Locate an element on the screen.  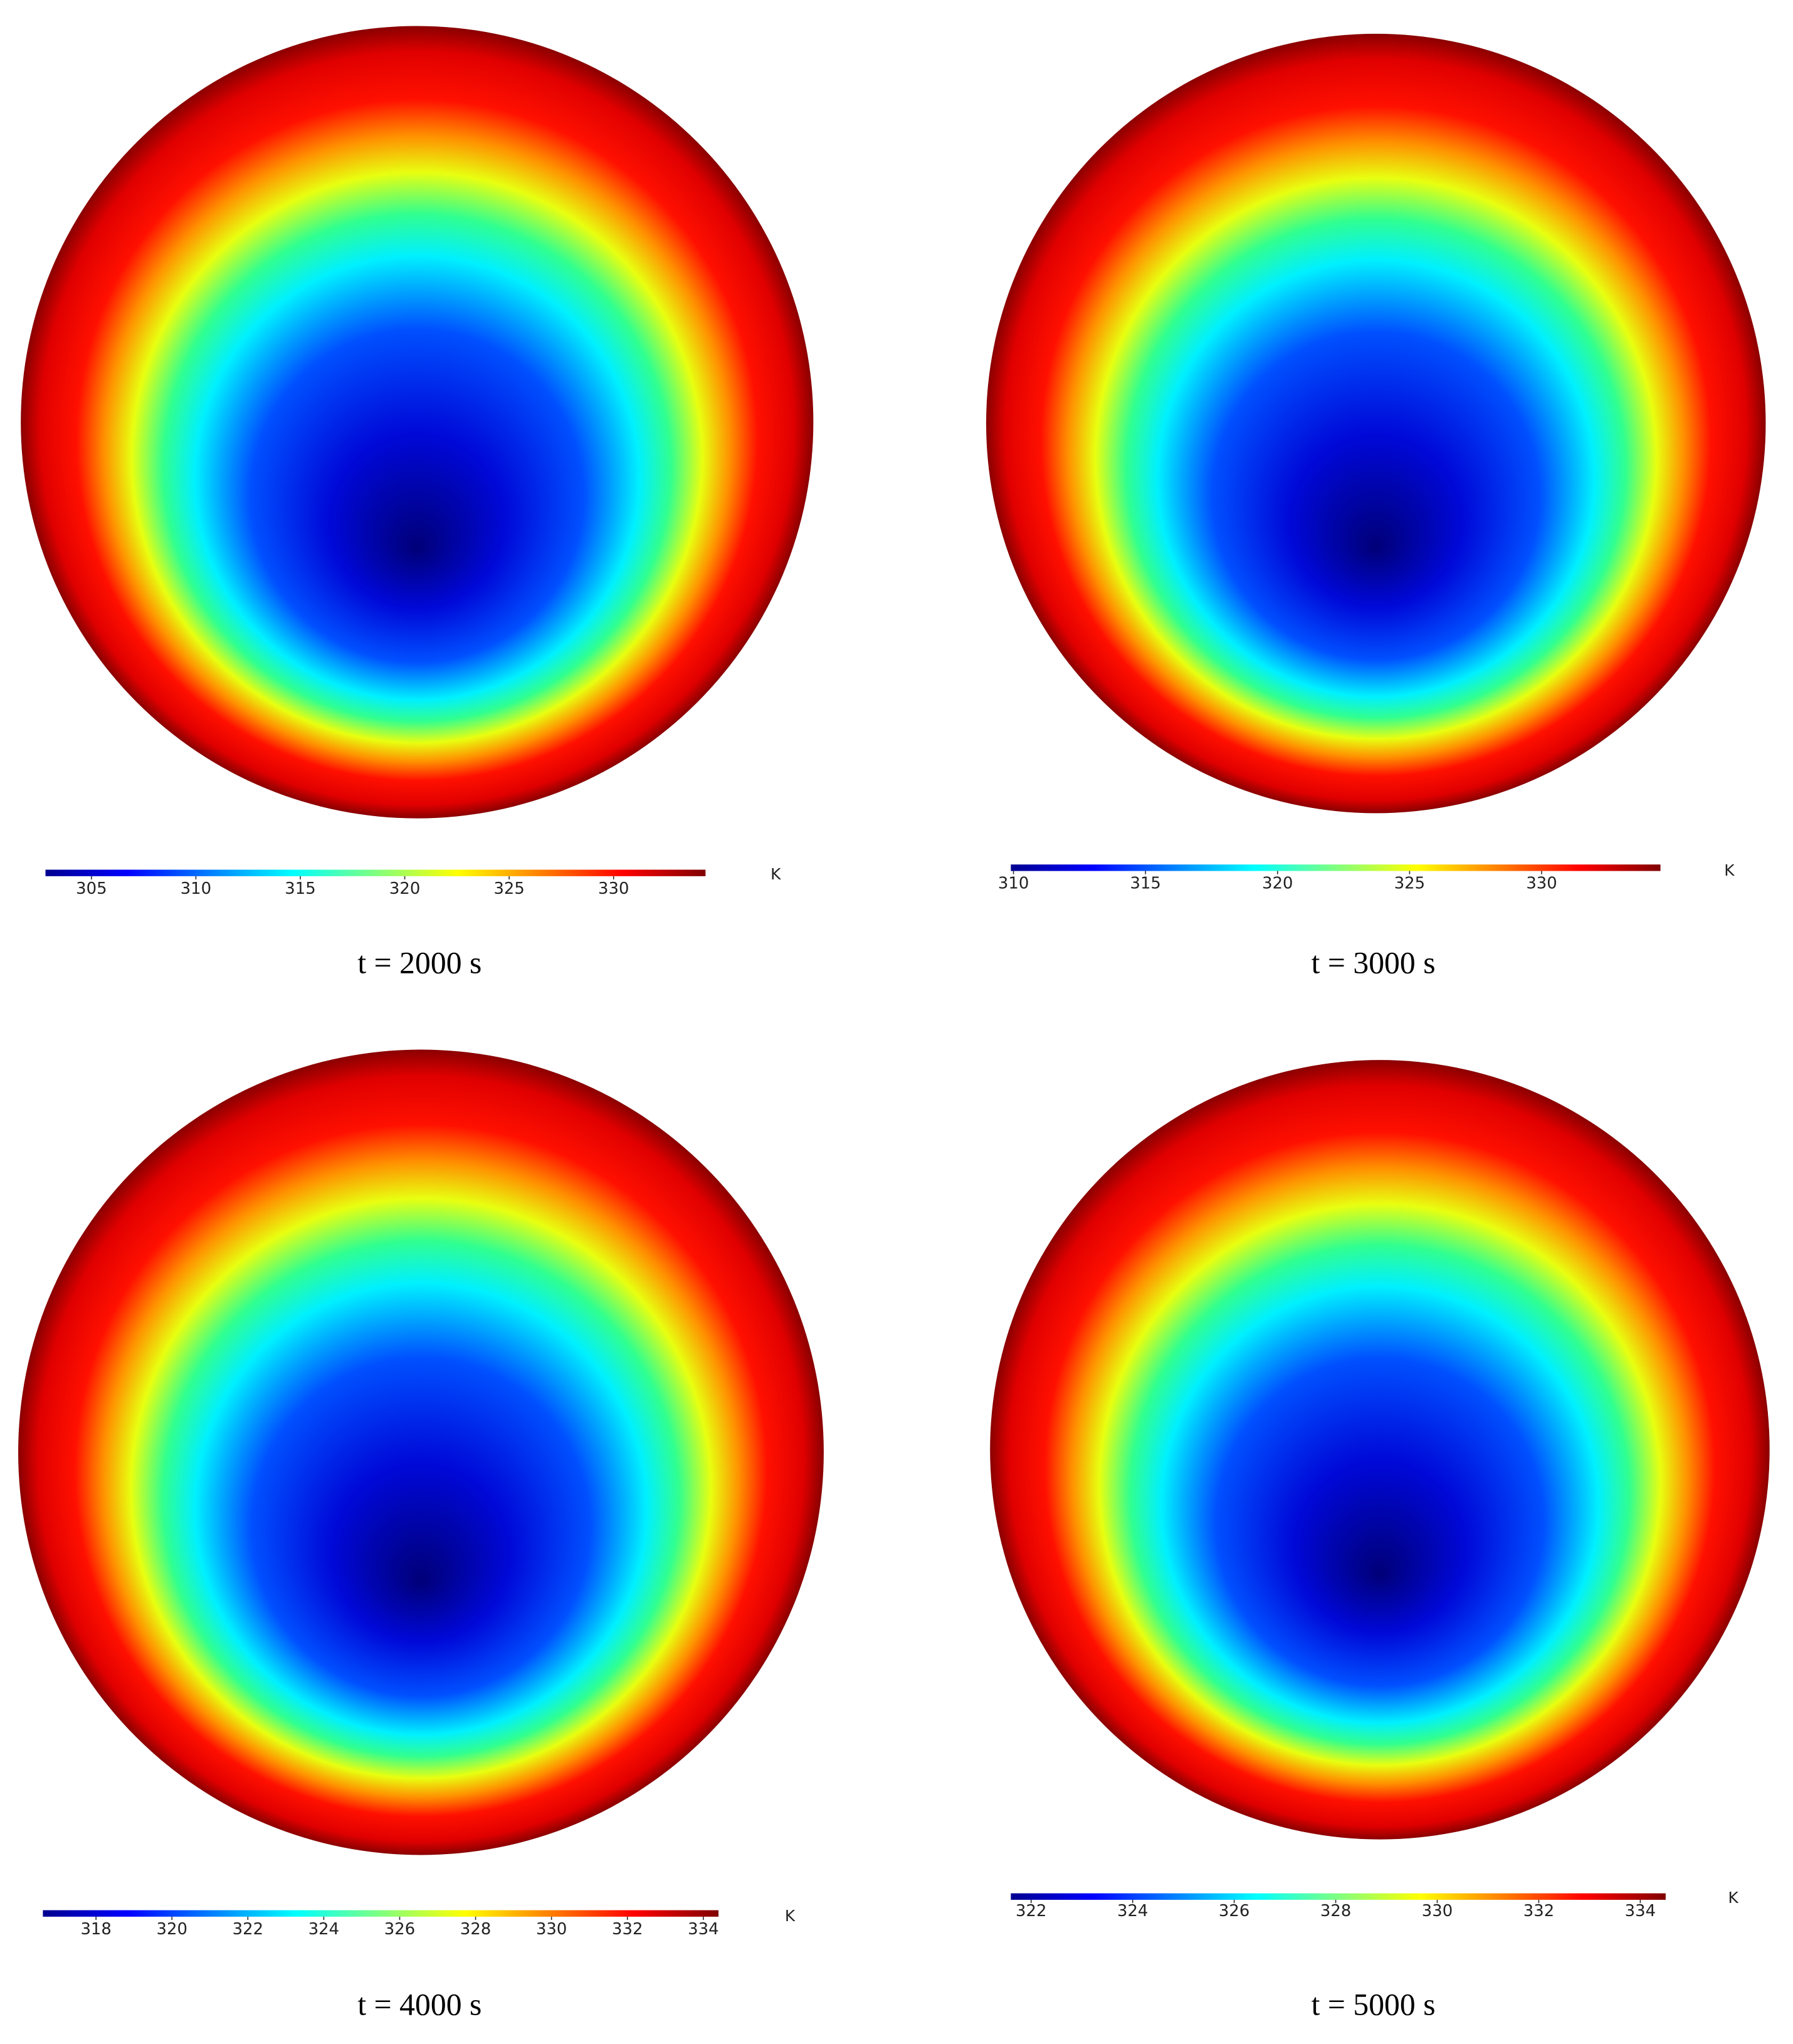
panel-caption: t = 5000 s is located at coordinates (1374, 2004).